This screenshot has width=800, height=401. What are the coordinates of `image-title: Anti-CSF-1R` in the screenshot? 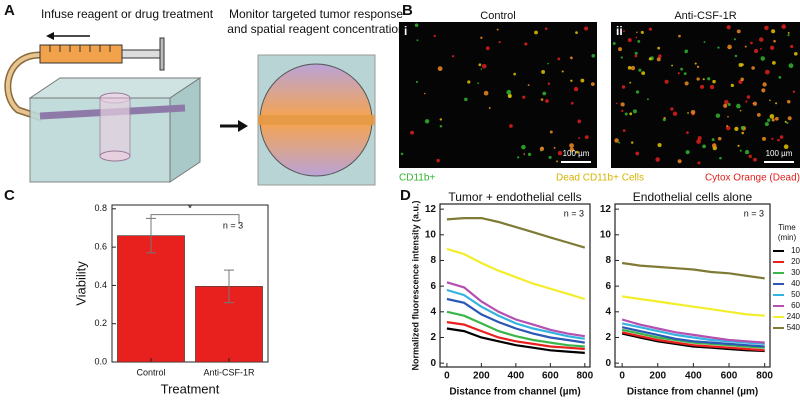 It's located at (705, 16).